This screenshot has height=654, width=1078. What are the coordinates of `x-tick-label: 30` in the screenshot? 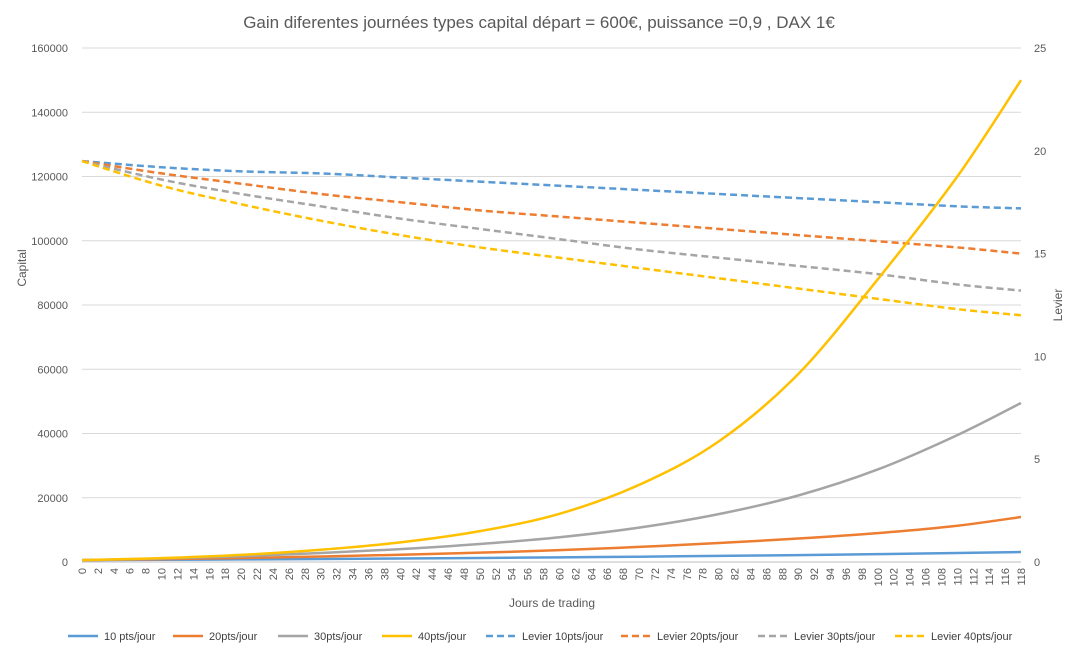 It's located at (322, 574).